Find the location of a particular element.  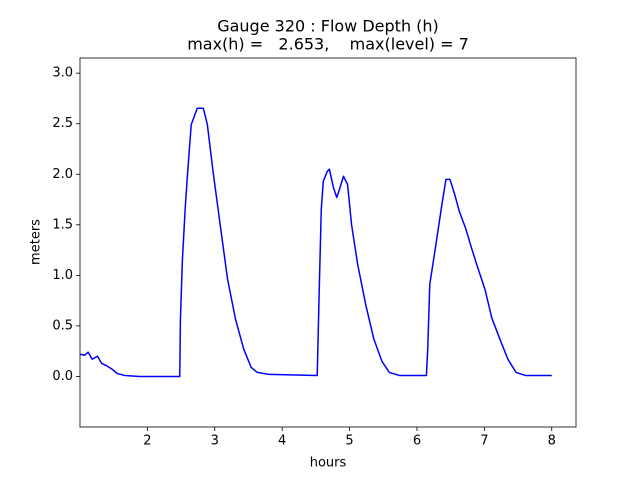

x-tick-label: 3 is located at coordinates (215, 441).